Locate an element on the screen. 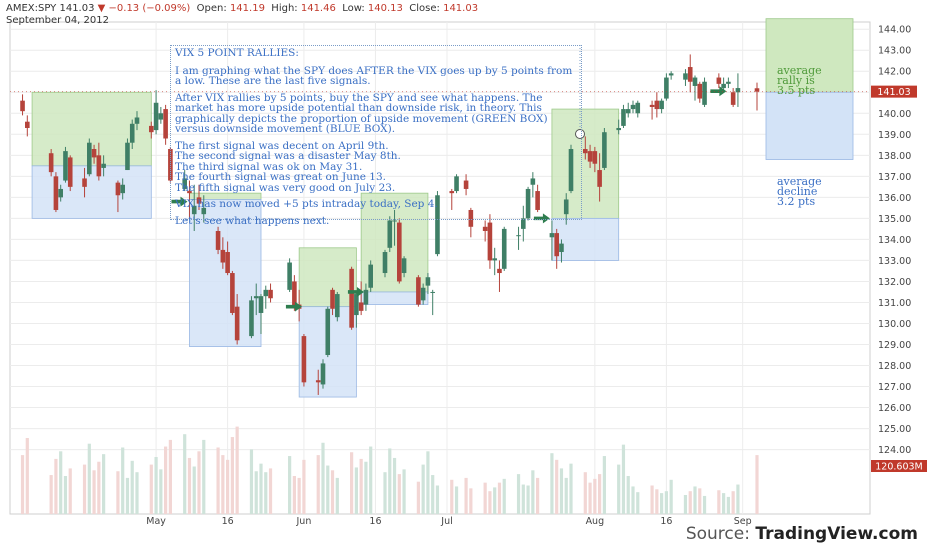  close-value: 141.03 is located at coordinates (461, 8).